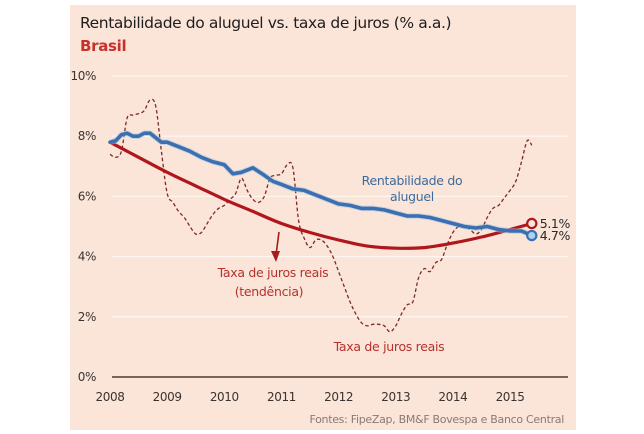 The height and width of the screenshot is (434, 644). I want to click on x-tick-label: 2011, so click(281, 397).